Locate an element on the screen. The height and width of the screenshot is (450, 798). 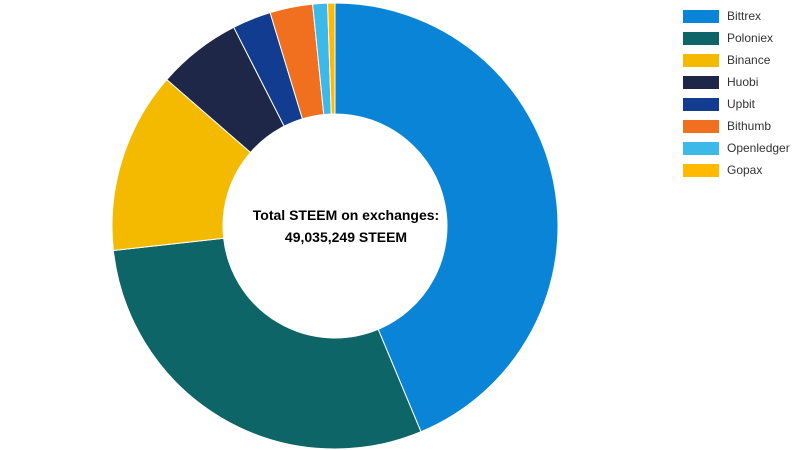
legend-swatch-bithumb is located at coordinates (701, 126).